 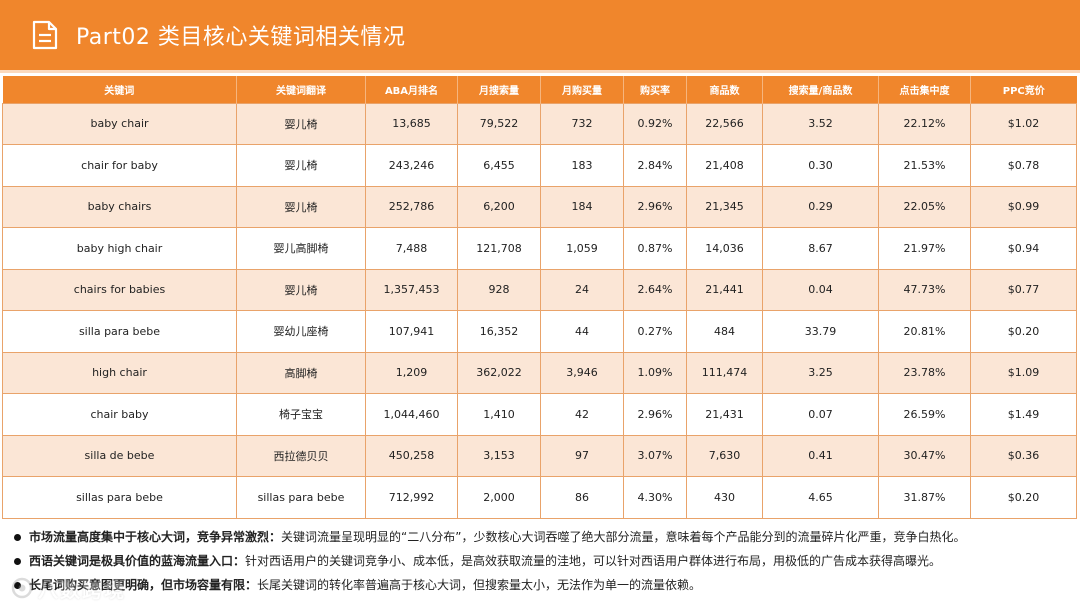 What do you see at coordinates (1023, 372) in the screenshot?
I see `cell-ppc-bid: $1.09` at bounding box center [1023, 372].